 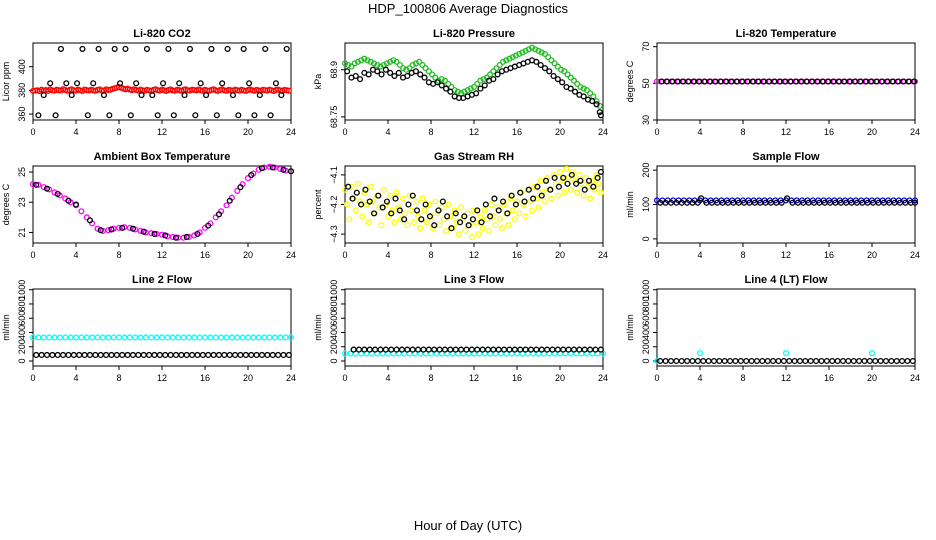 What do you see at coordinates (162, 157) in the screenshot?
I see `panel-title: Ambient Box Temperature` at bounding box center [162, 157].